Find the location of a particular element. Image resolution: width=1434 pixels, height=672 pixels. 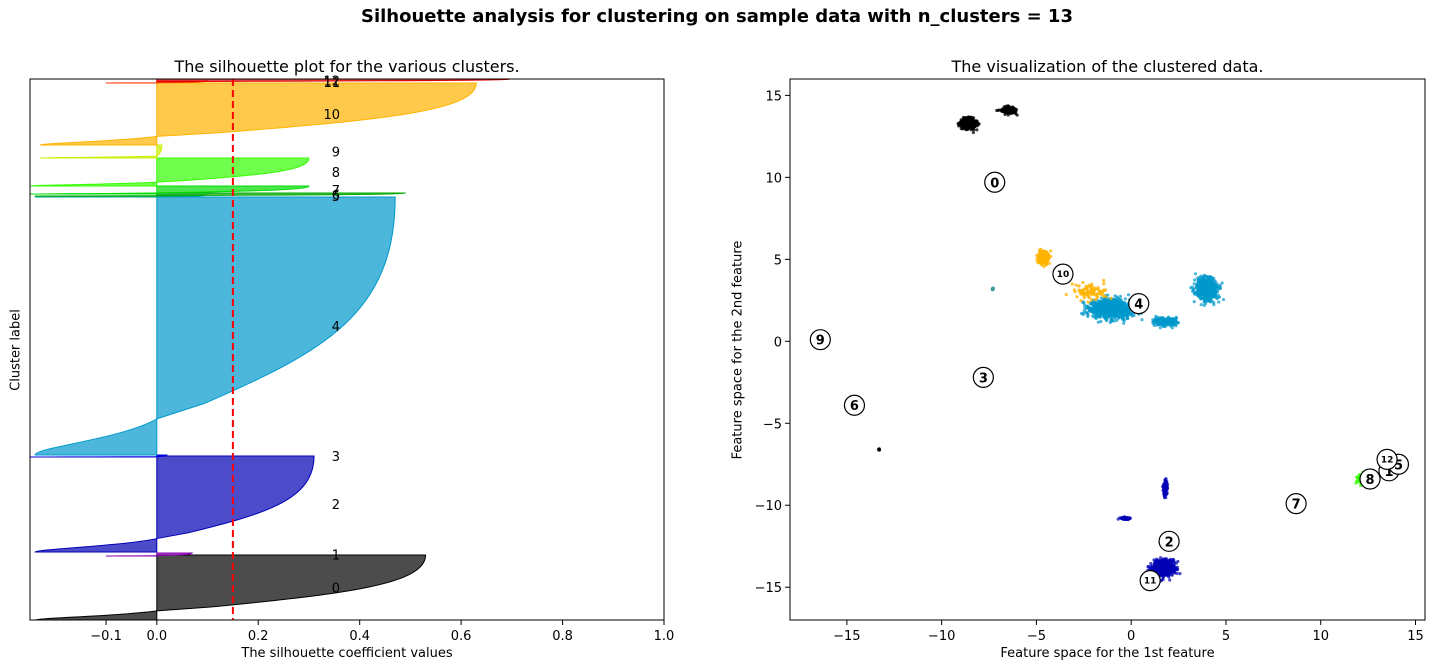

cluster-label-8: 8 is located at coordinates (336, 173).